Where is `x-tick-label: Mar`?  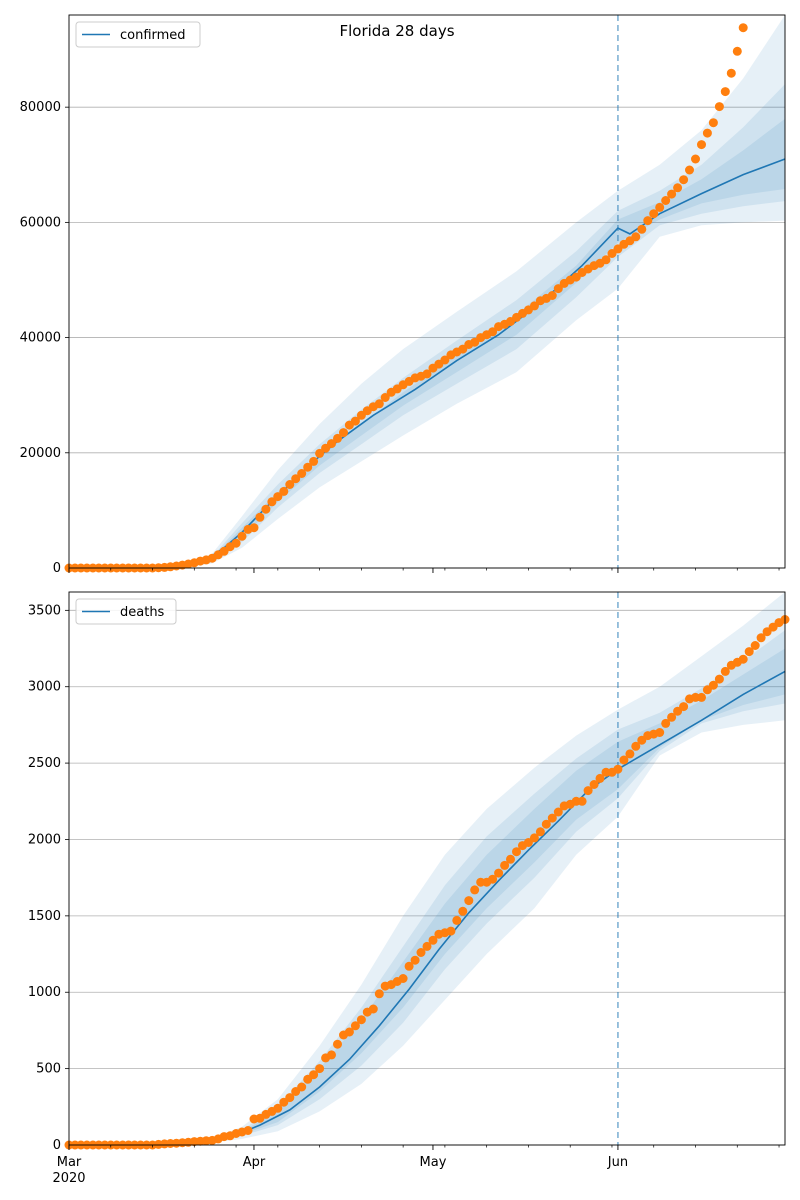
x-tick-label: Mar is located at coordinates (69, 1162).